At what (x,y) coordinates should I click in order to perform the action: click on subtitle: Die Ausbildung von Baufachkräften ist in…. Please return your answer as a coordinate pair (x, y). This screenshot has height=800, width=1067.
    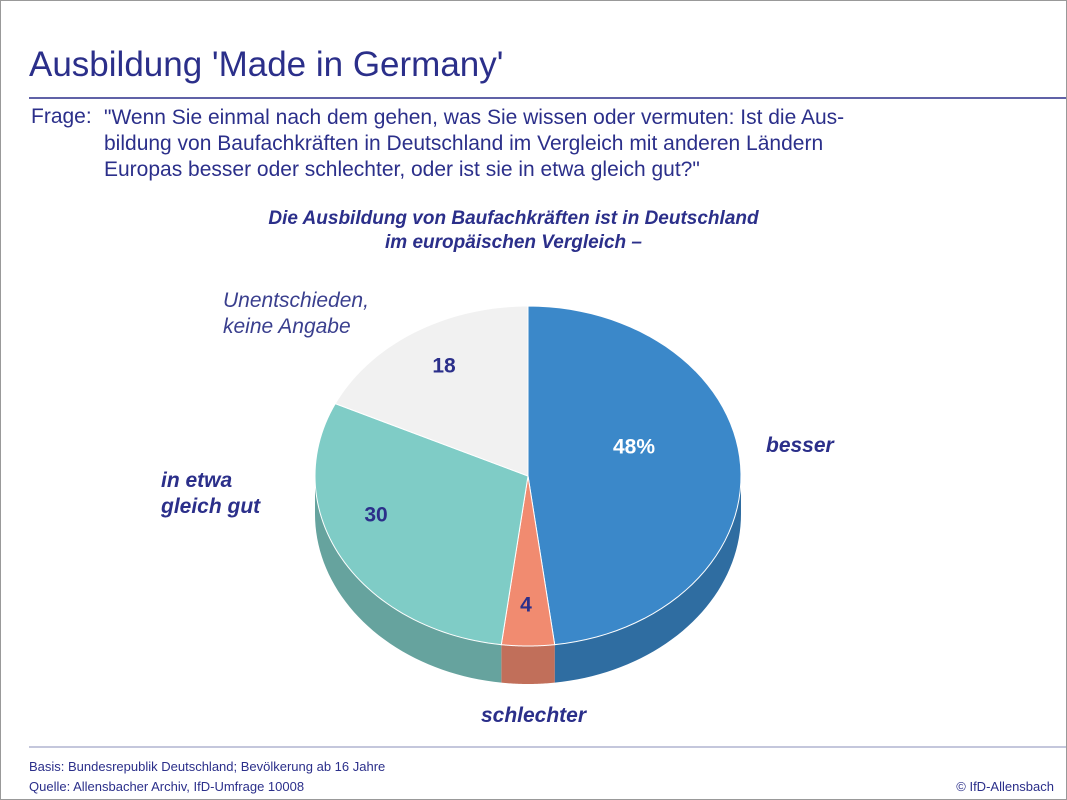
    Looking at the image, I should click on (513, 230).